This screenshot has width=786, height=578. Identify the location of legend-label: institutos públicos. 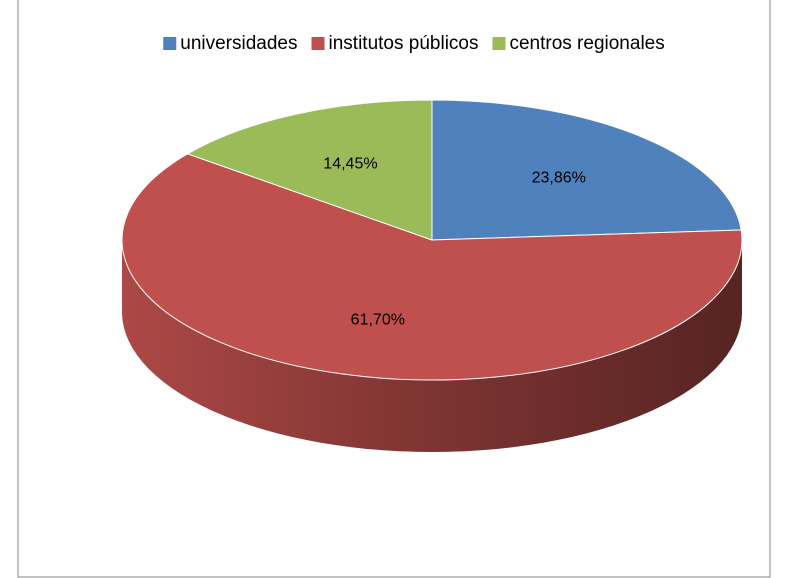
(404, 43).